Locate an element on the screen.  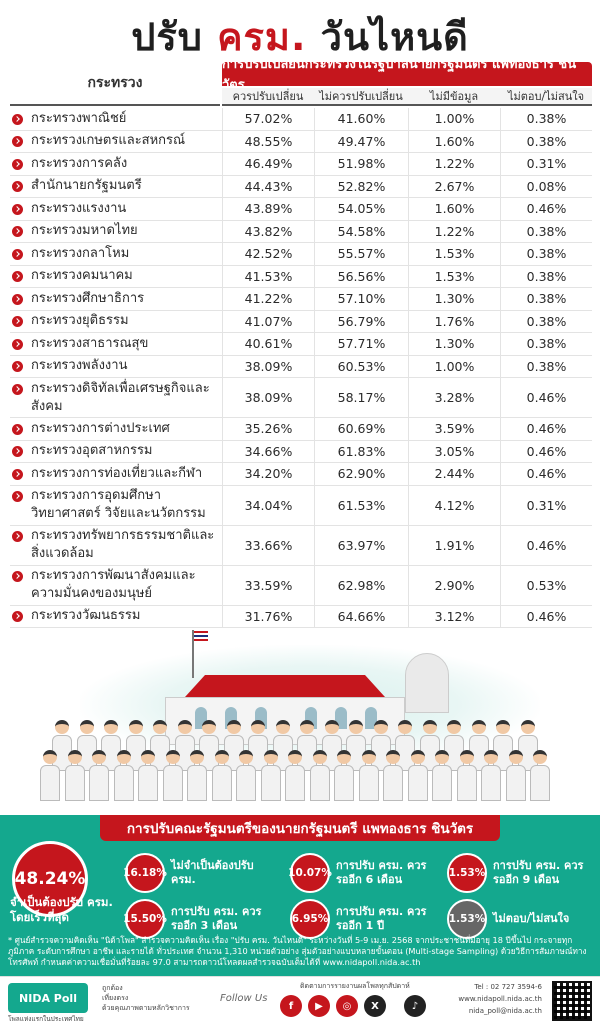
stat-item: 1.53% ไม่ตอบ/ไม่สนใจ is located at coordinates (508, 919).